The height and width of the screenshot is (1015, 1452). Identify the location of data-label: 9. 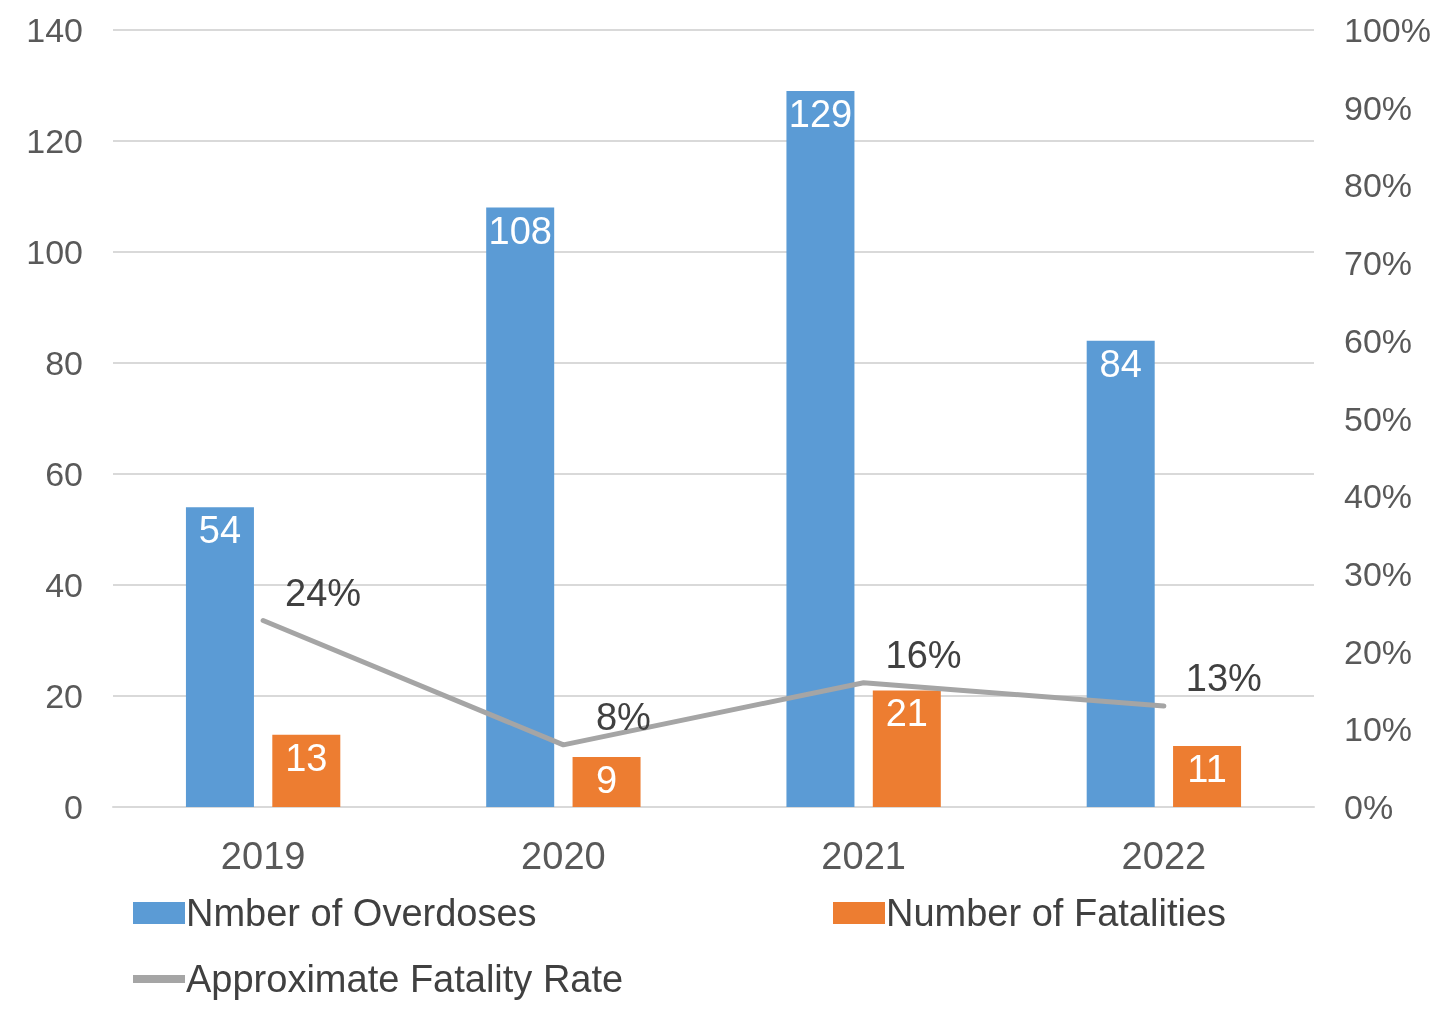
(606, 780).